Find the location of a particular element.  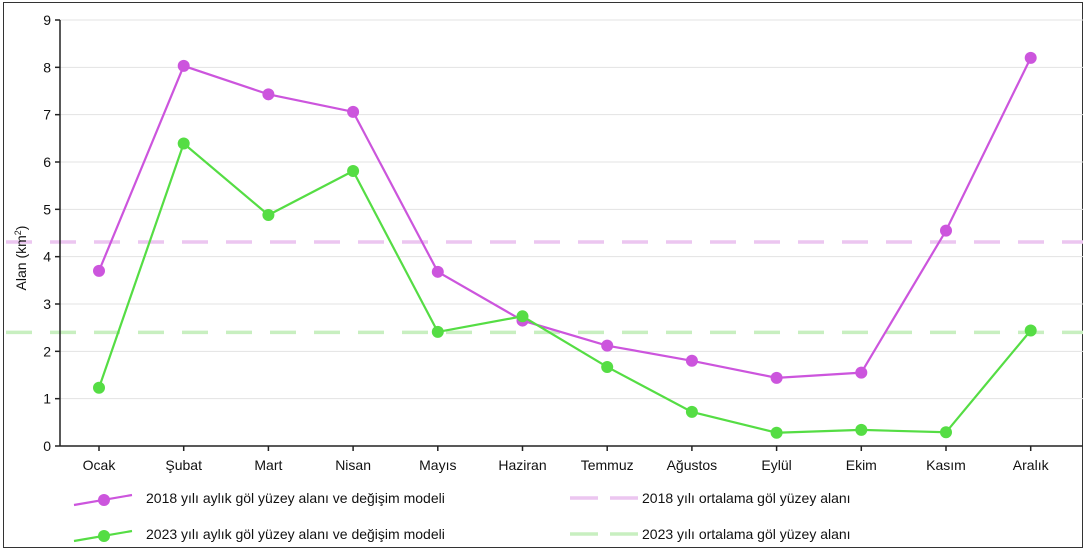

y-axis-title: Alan (km2) is located at coordinates (21, 258).